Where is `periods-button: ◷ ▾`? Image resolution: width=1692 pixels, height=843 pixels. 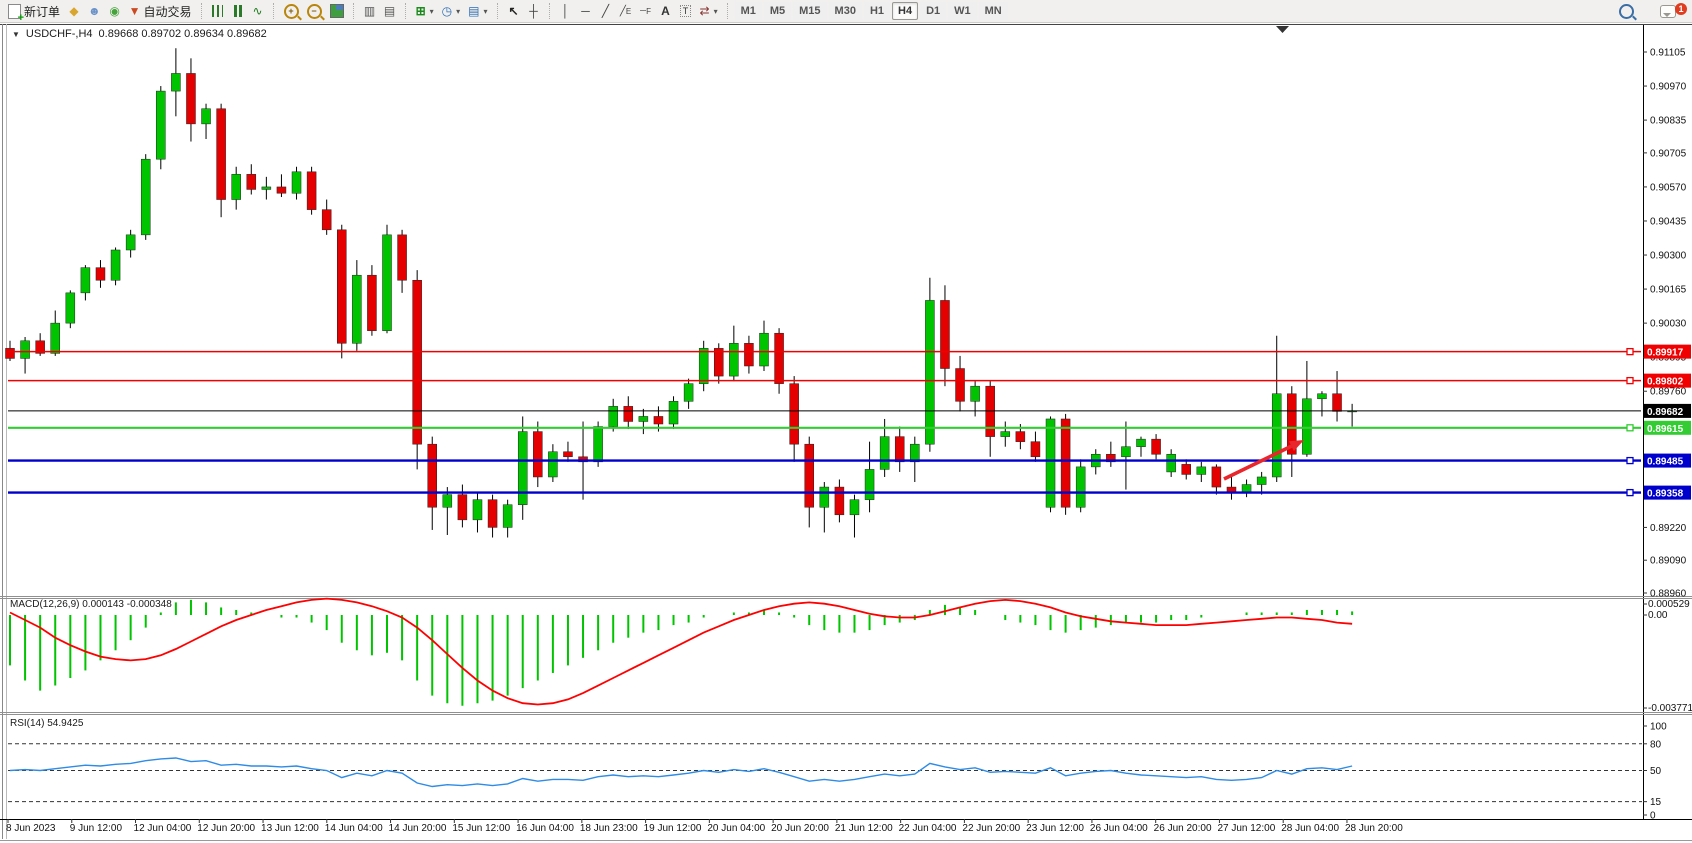 periods-button: ◷ ▾ is located at coordinates (451, 11).